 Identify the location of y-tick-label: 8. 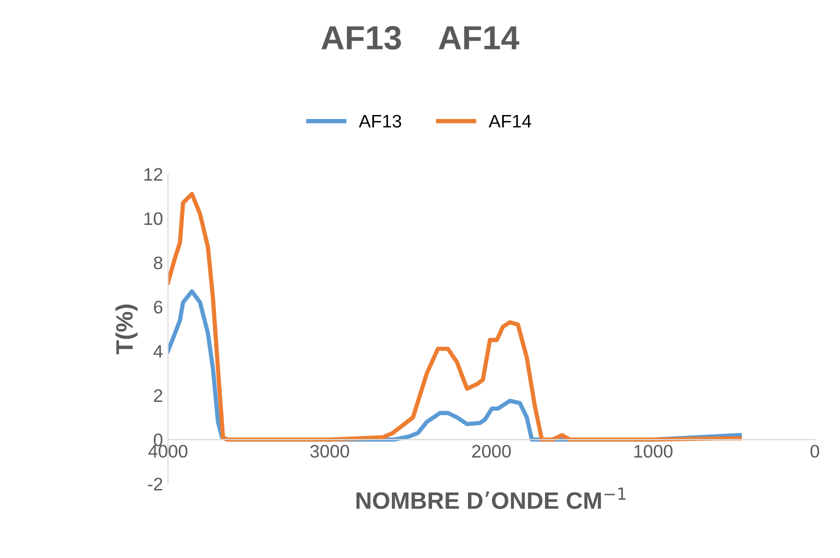
(158, 263).